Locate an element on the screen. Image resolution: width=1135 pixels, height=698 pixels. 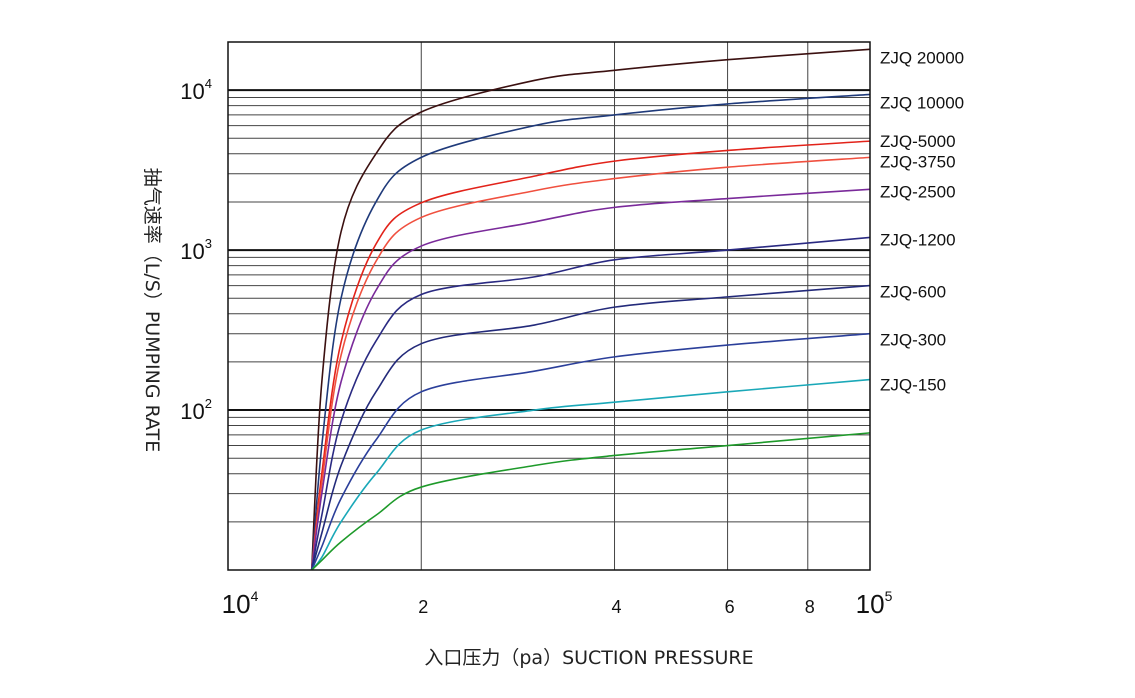
y-tick-labels: 10² 10³ 10⁴ is located at coordinates (196, 250).